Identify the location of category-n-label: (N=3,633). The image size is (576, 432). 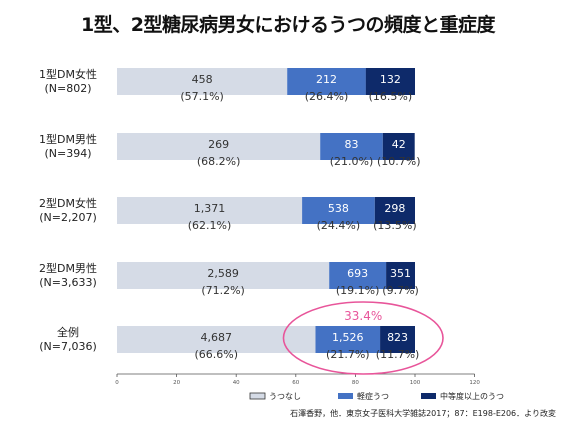
(68, 282).